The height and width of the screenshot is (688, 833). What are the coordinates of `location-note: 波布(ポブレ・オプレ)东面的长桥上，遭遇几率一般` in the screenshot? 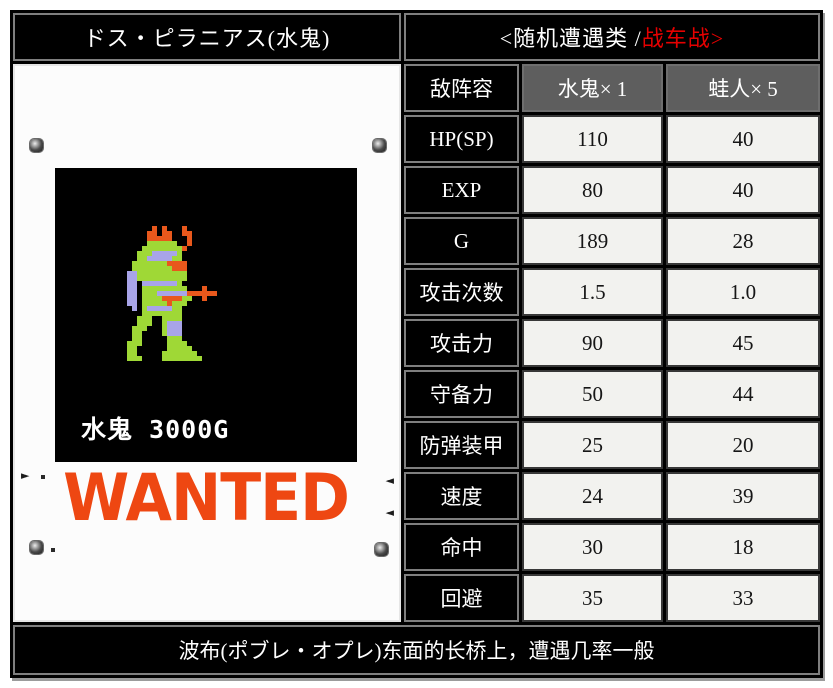 It's located at (416, 650).